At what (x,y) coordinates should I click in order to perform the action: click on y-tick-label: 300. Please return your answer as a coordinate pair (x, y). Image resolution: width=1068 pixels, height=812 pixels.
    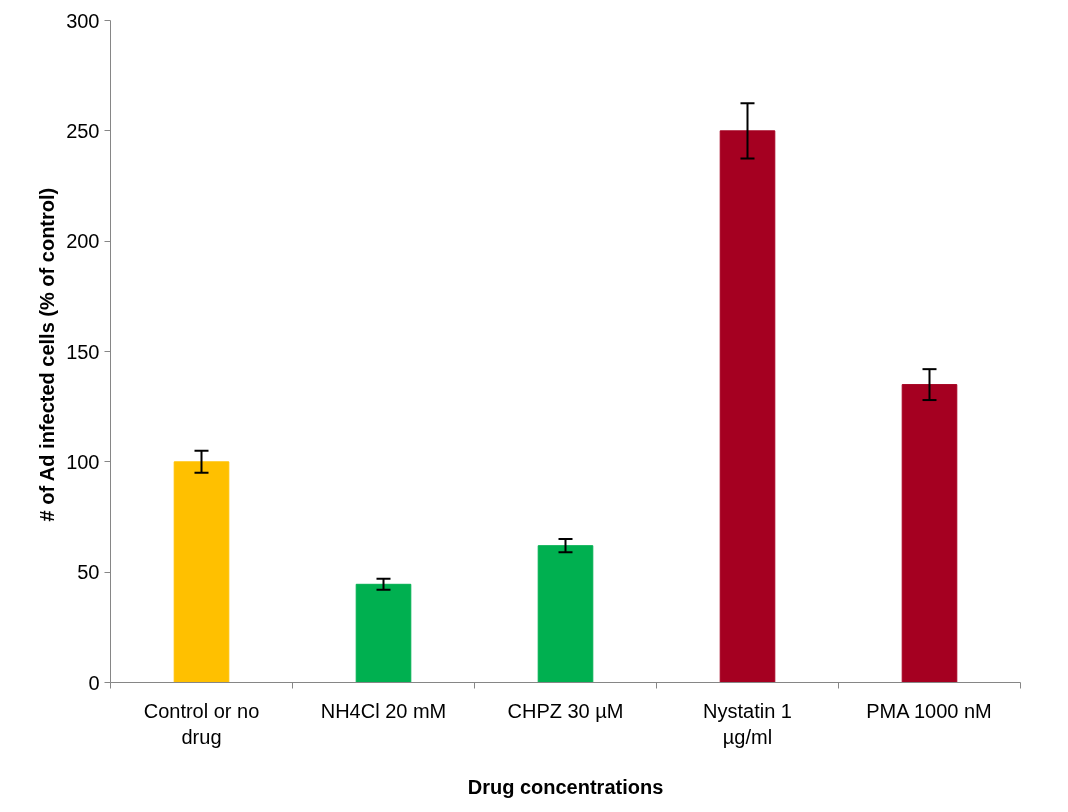
    Looking at the image, I should click on (83, 20).